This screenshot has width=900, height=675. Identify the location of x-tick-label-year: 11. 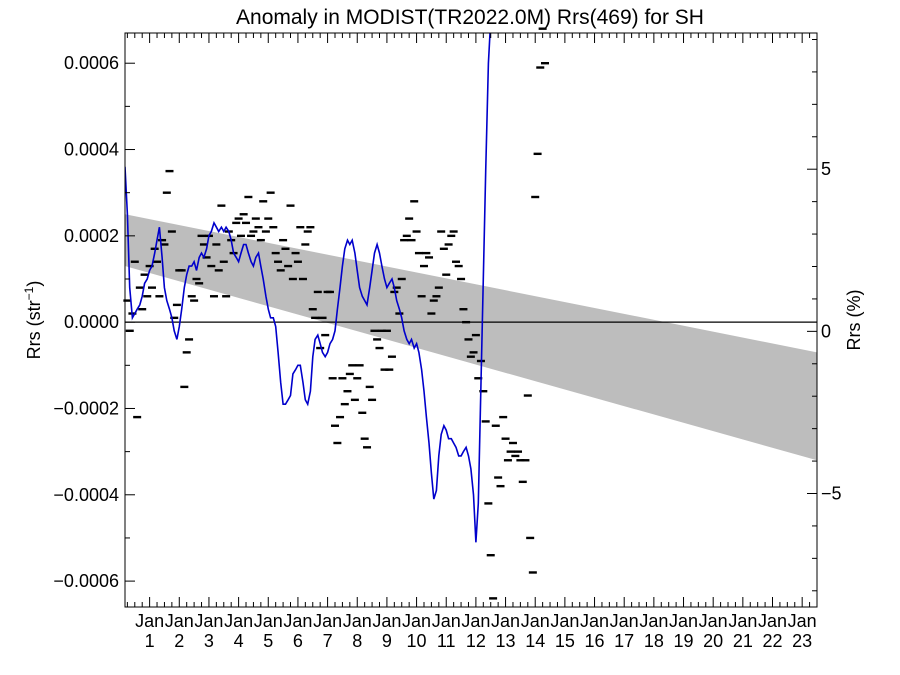
(446, 641).